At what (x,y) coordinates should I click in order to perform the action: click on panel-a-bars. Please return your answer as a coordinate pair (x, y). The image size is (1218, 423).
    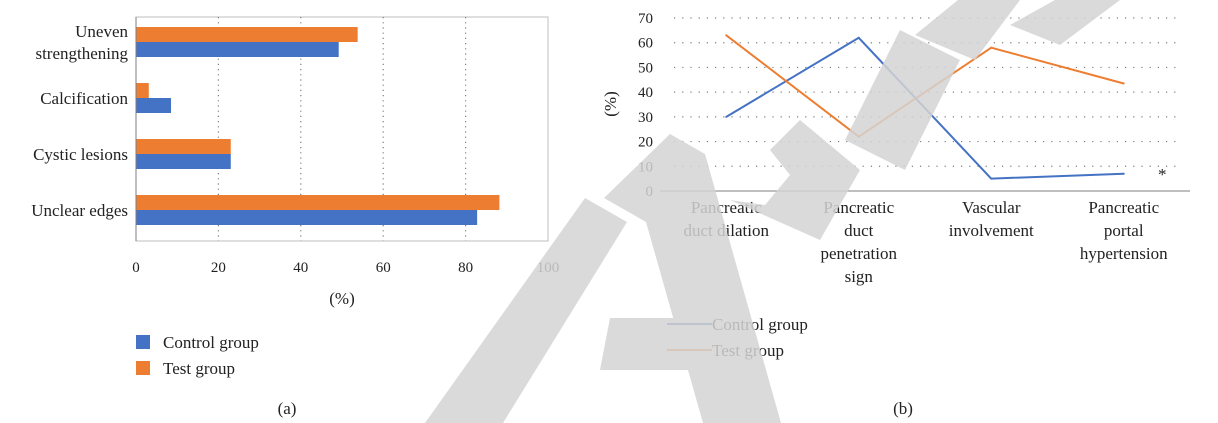
    Looking at the image, I should click on (318, 126).